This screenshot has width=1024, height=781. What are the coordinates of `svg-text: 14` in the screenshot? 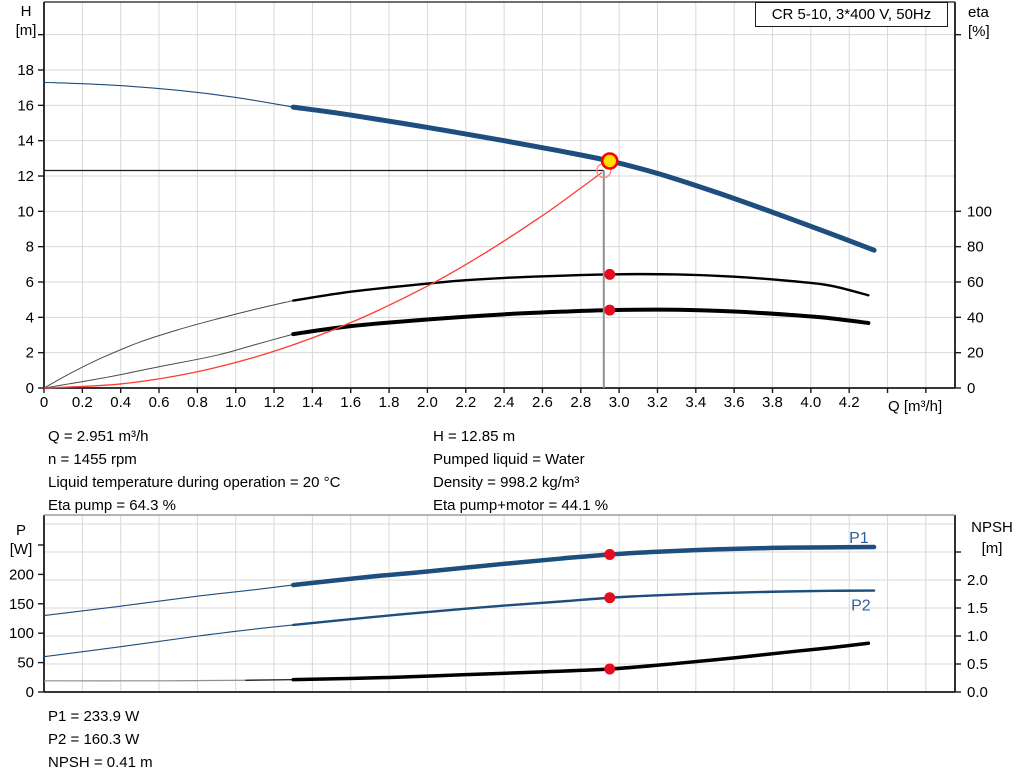 It's located at (25, 141).